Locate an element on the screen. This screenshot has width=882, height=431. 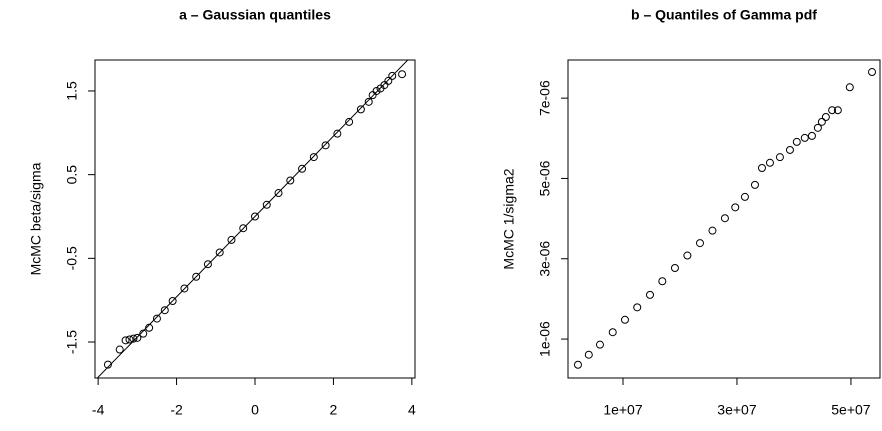
y-tick-label: -0.5 is located at coordinates (72, 258).